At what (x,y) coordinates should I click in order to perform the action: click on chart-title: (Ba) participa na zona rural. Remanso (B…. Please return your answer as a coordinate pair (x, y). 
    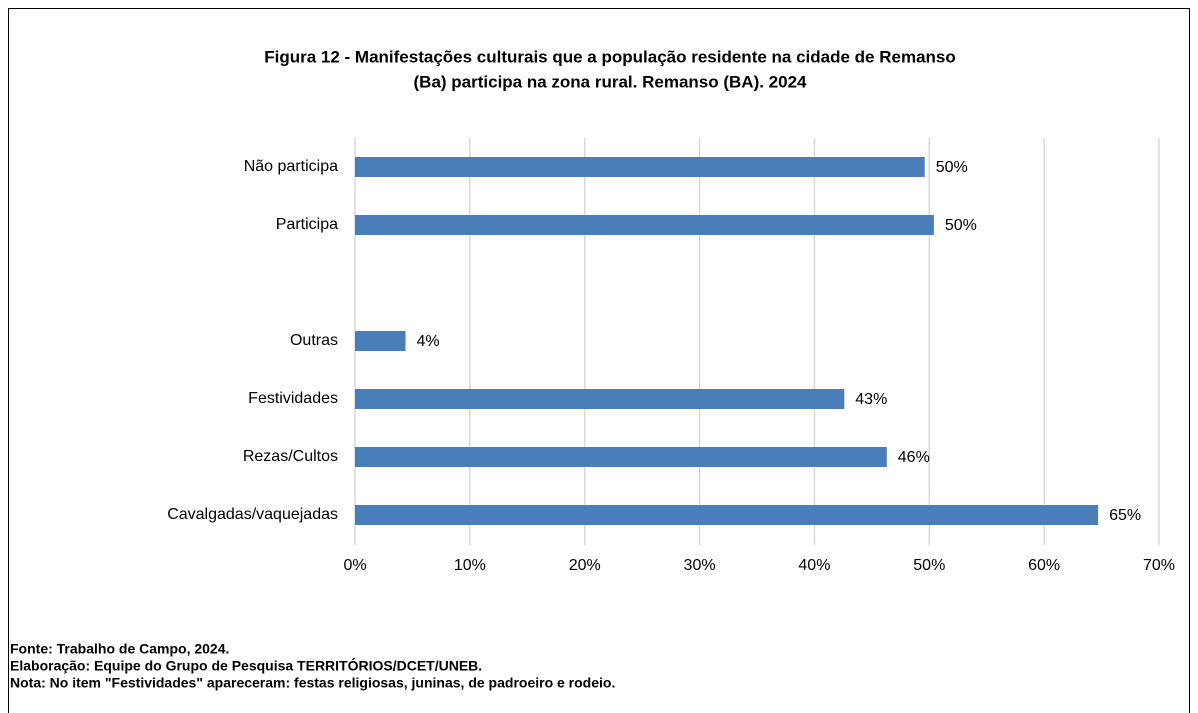
    Looking at the image, I should click on (611, 81).